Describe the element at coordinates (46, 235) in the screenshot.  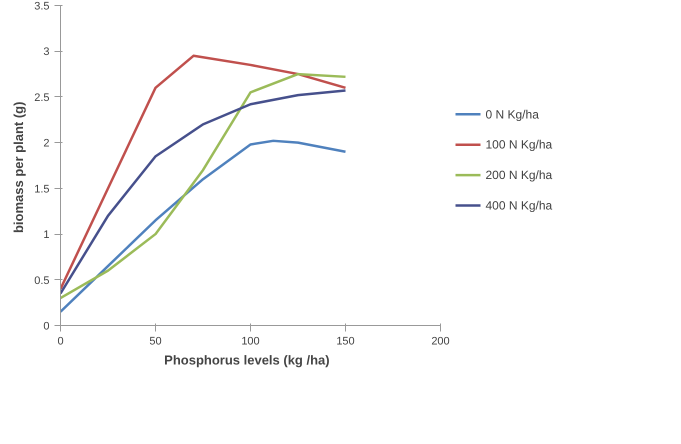
I see `y-tick-label: 1` at that location.